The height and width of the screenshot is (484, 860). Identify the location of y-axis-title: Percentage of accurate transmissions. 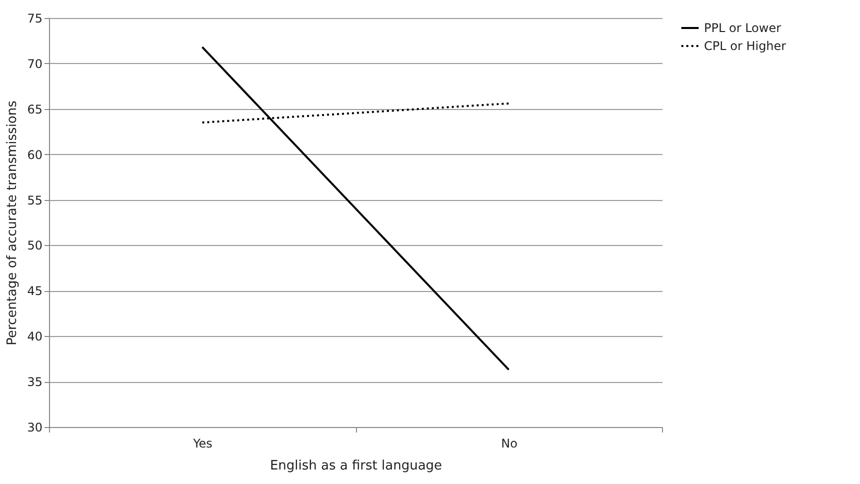
(12, 223).